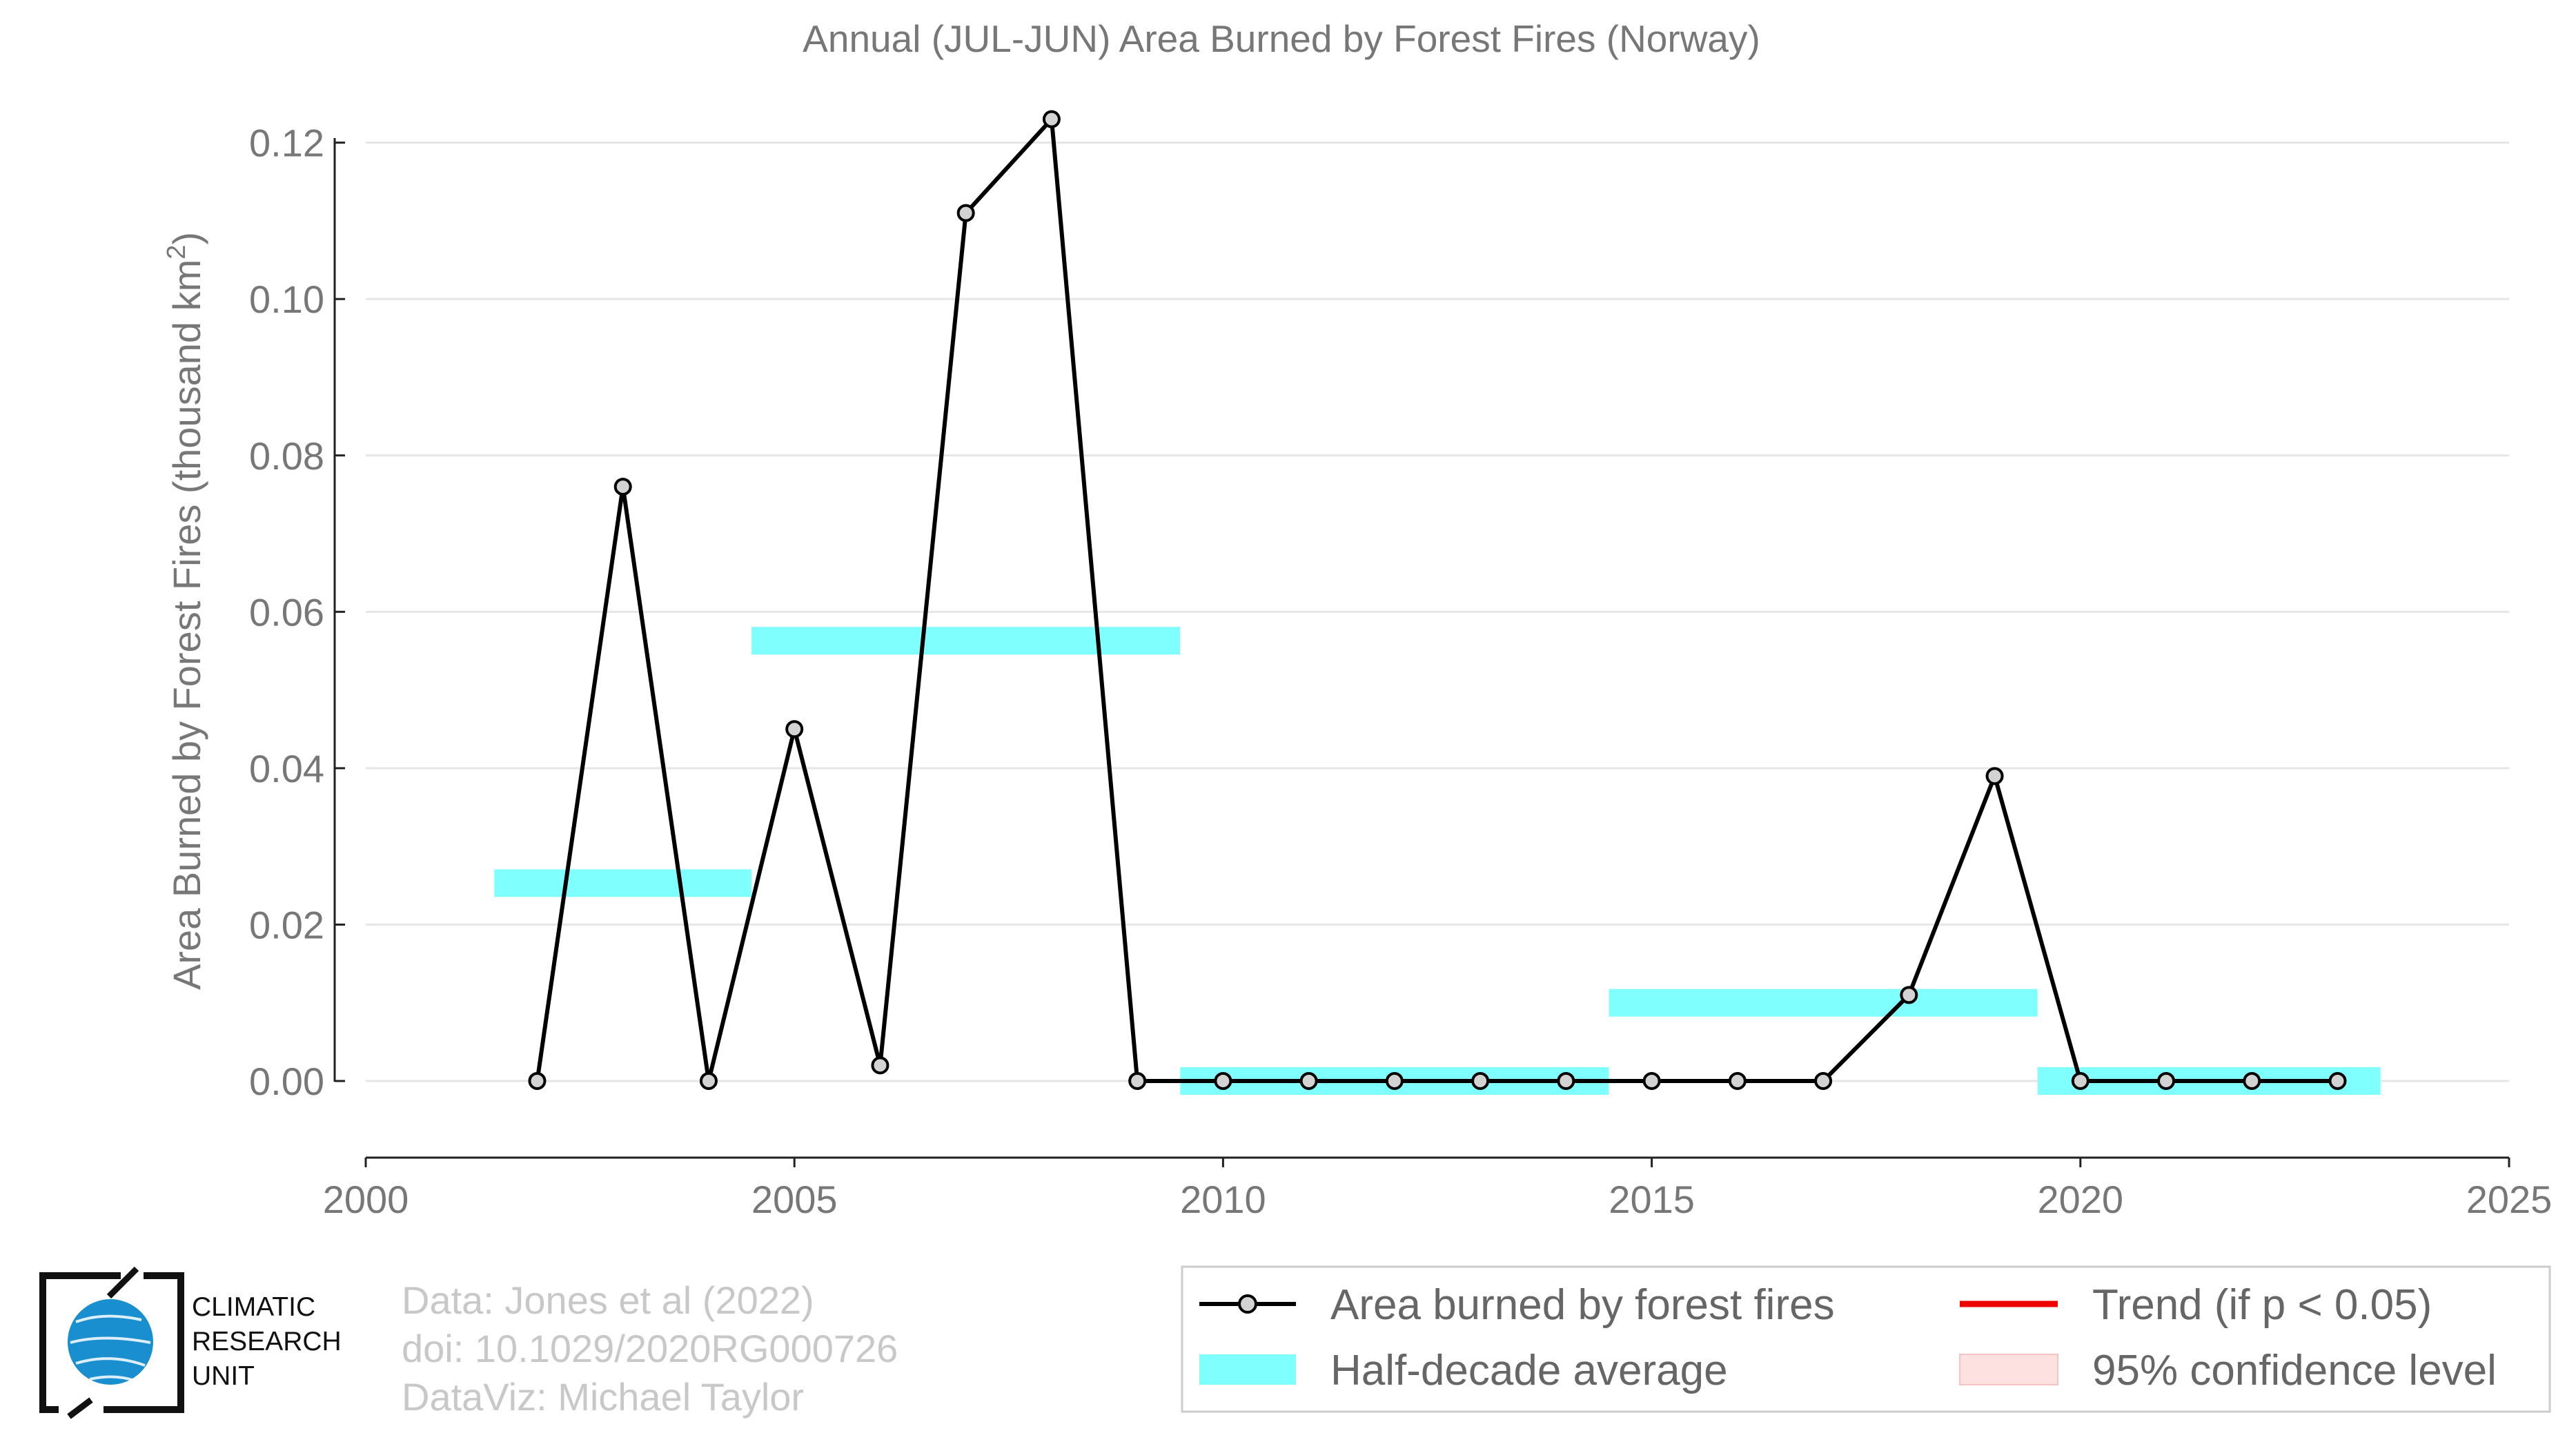 This screenshot has width=2576, height=1451. Describe the element at coordinates (286, 143) in the screenshot. I see `y-tick-label: 0.12` at that location.